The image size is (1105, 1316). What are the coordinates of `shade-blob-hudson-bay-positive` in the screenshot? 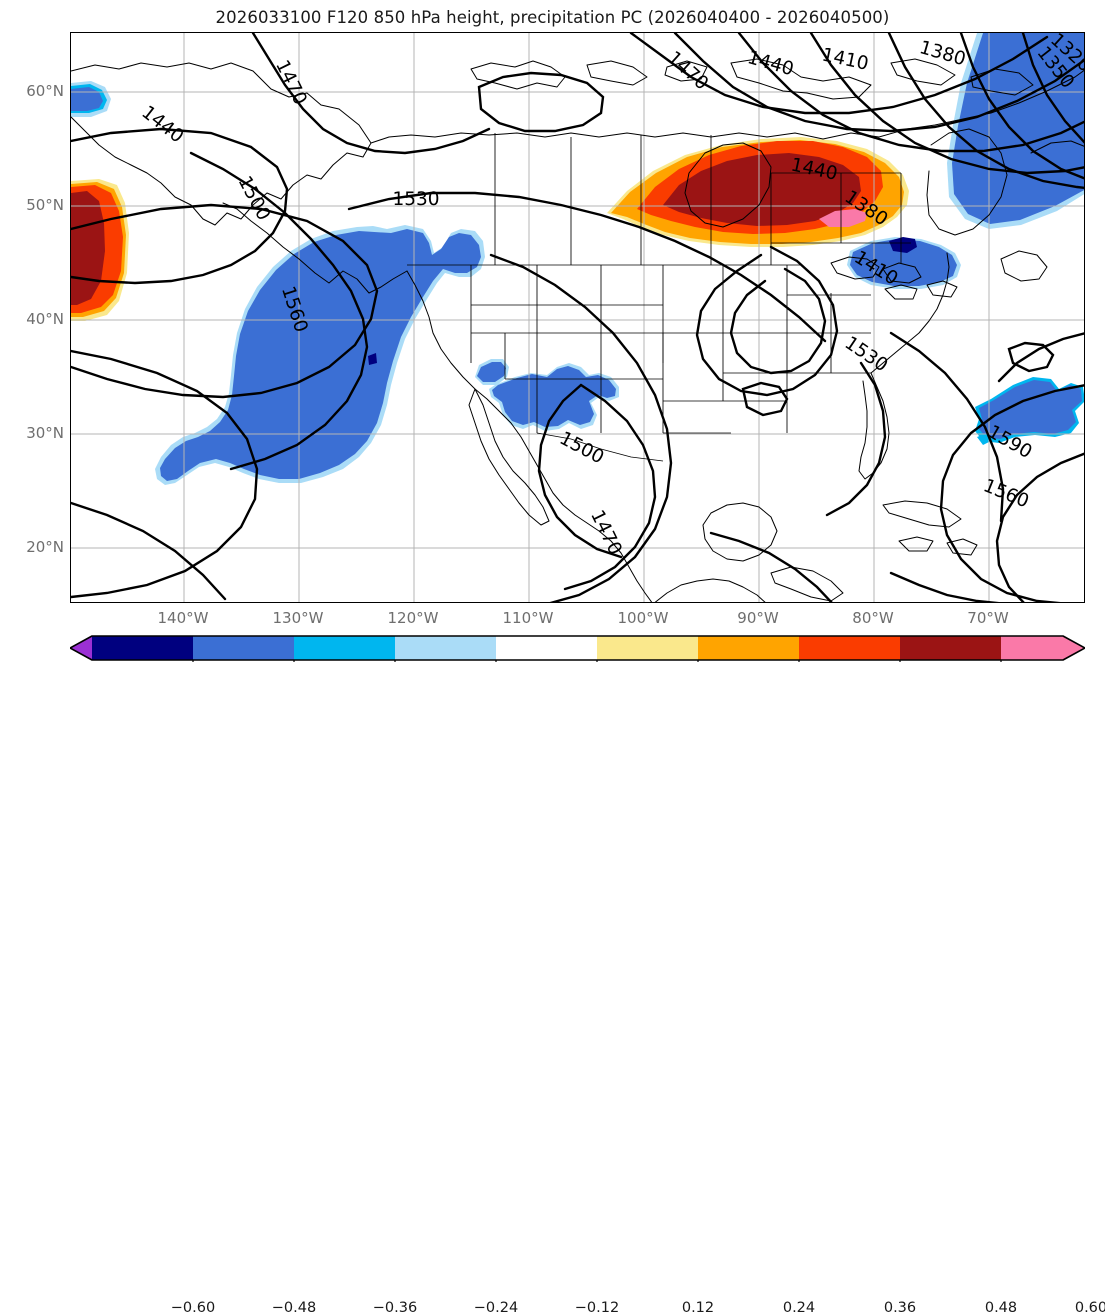 It's located at (758, 192).